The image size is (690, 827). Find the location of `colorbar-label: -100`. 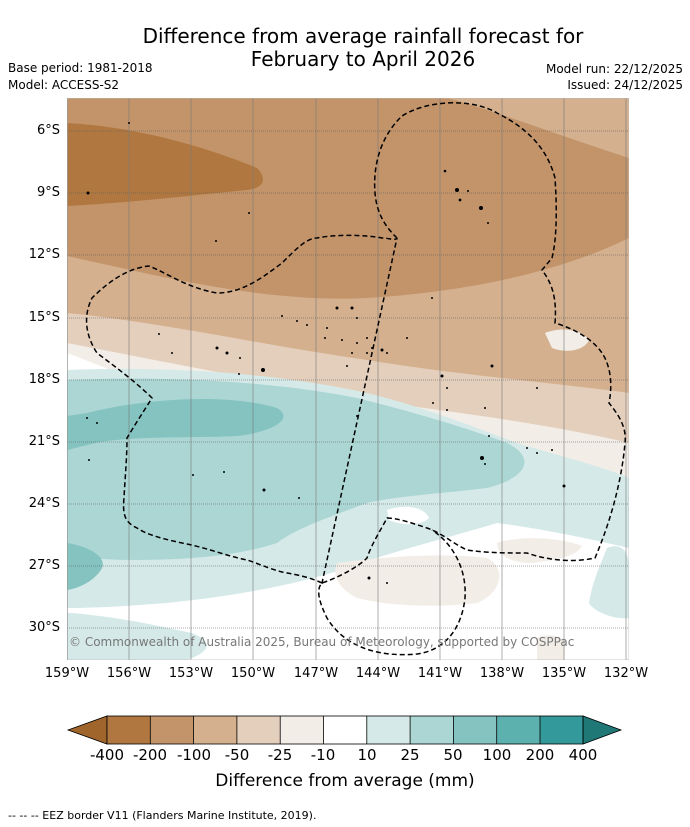

colorbar-label: -100 is located at coordinates (194, 755).